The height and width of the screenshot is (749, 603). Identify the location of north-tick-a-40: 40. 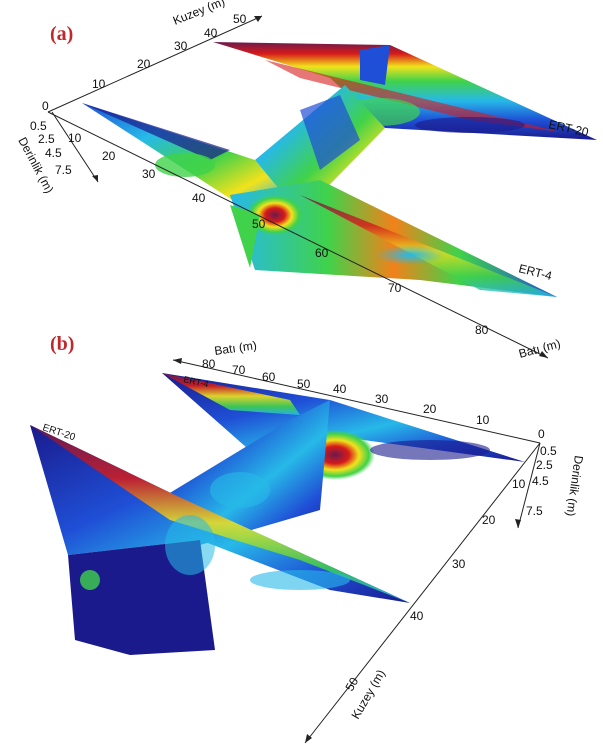
(211, 33).